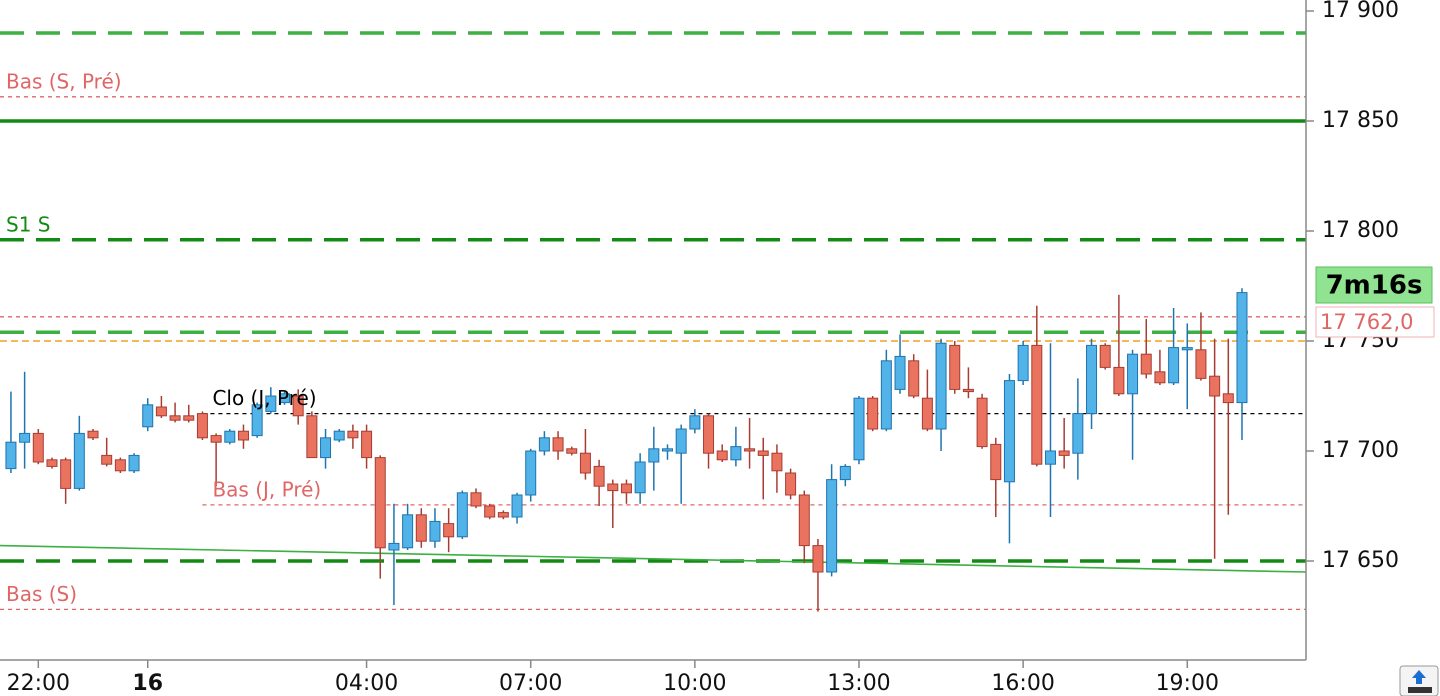  Describe the element at coordinates (530, 683) in the screenshot. I see `x-tick-label: 07:00` at that location.